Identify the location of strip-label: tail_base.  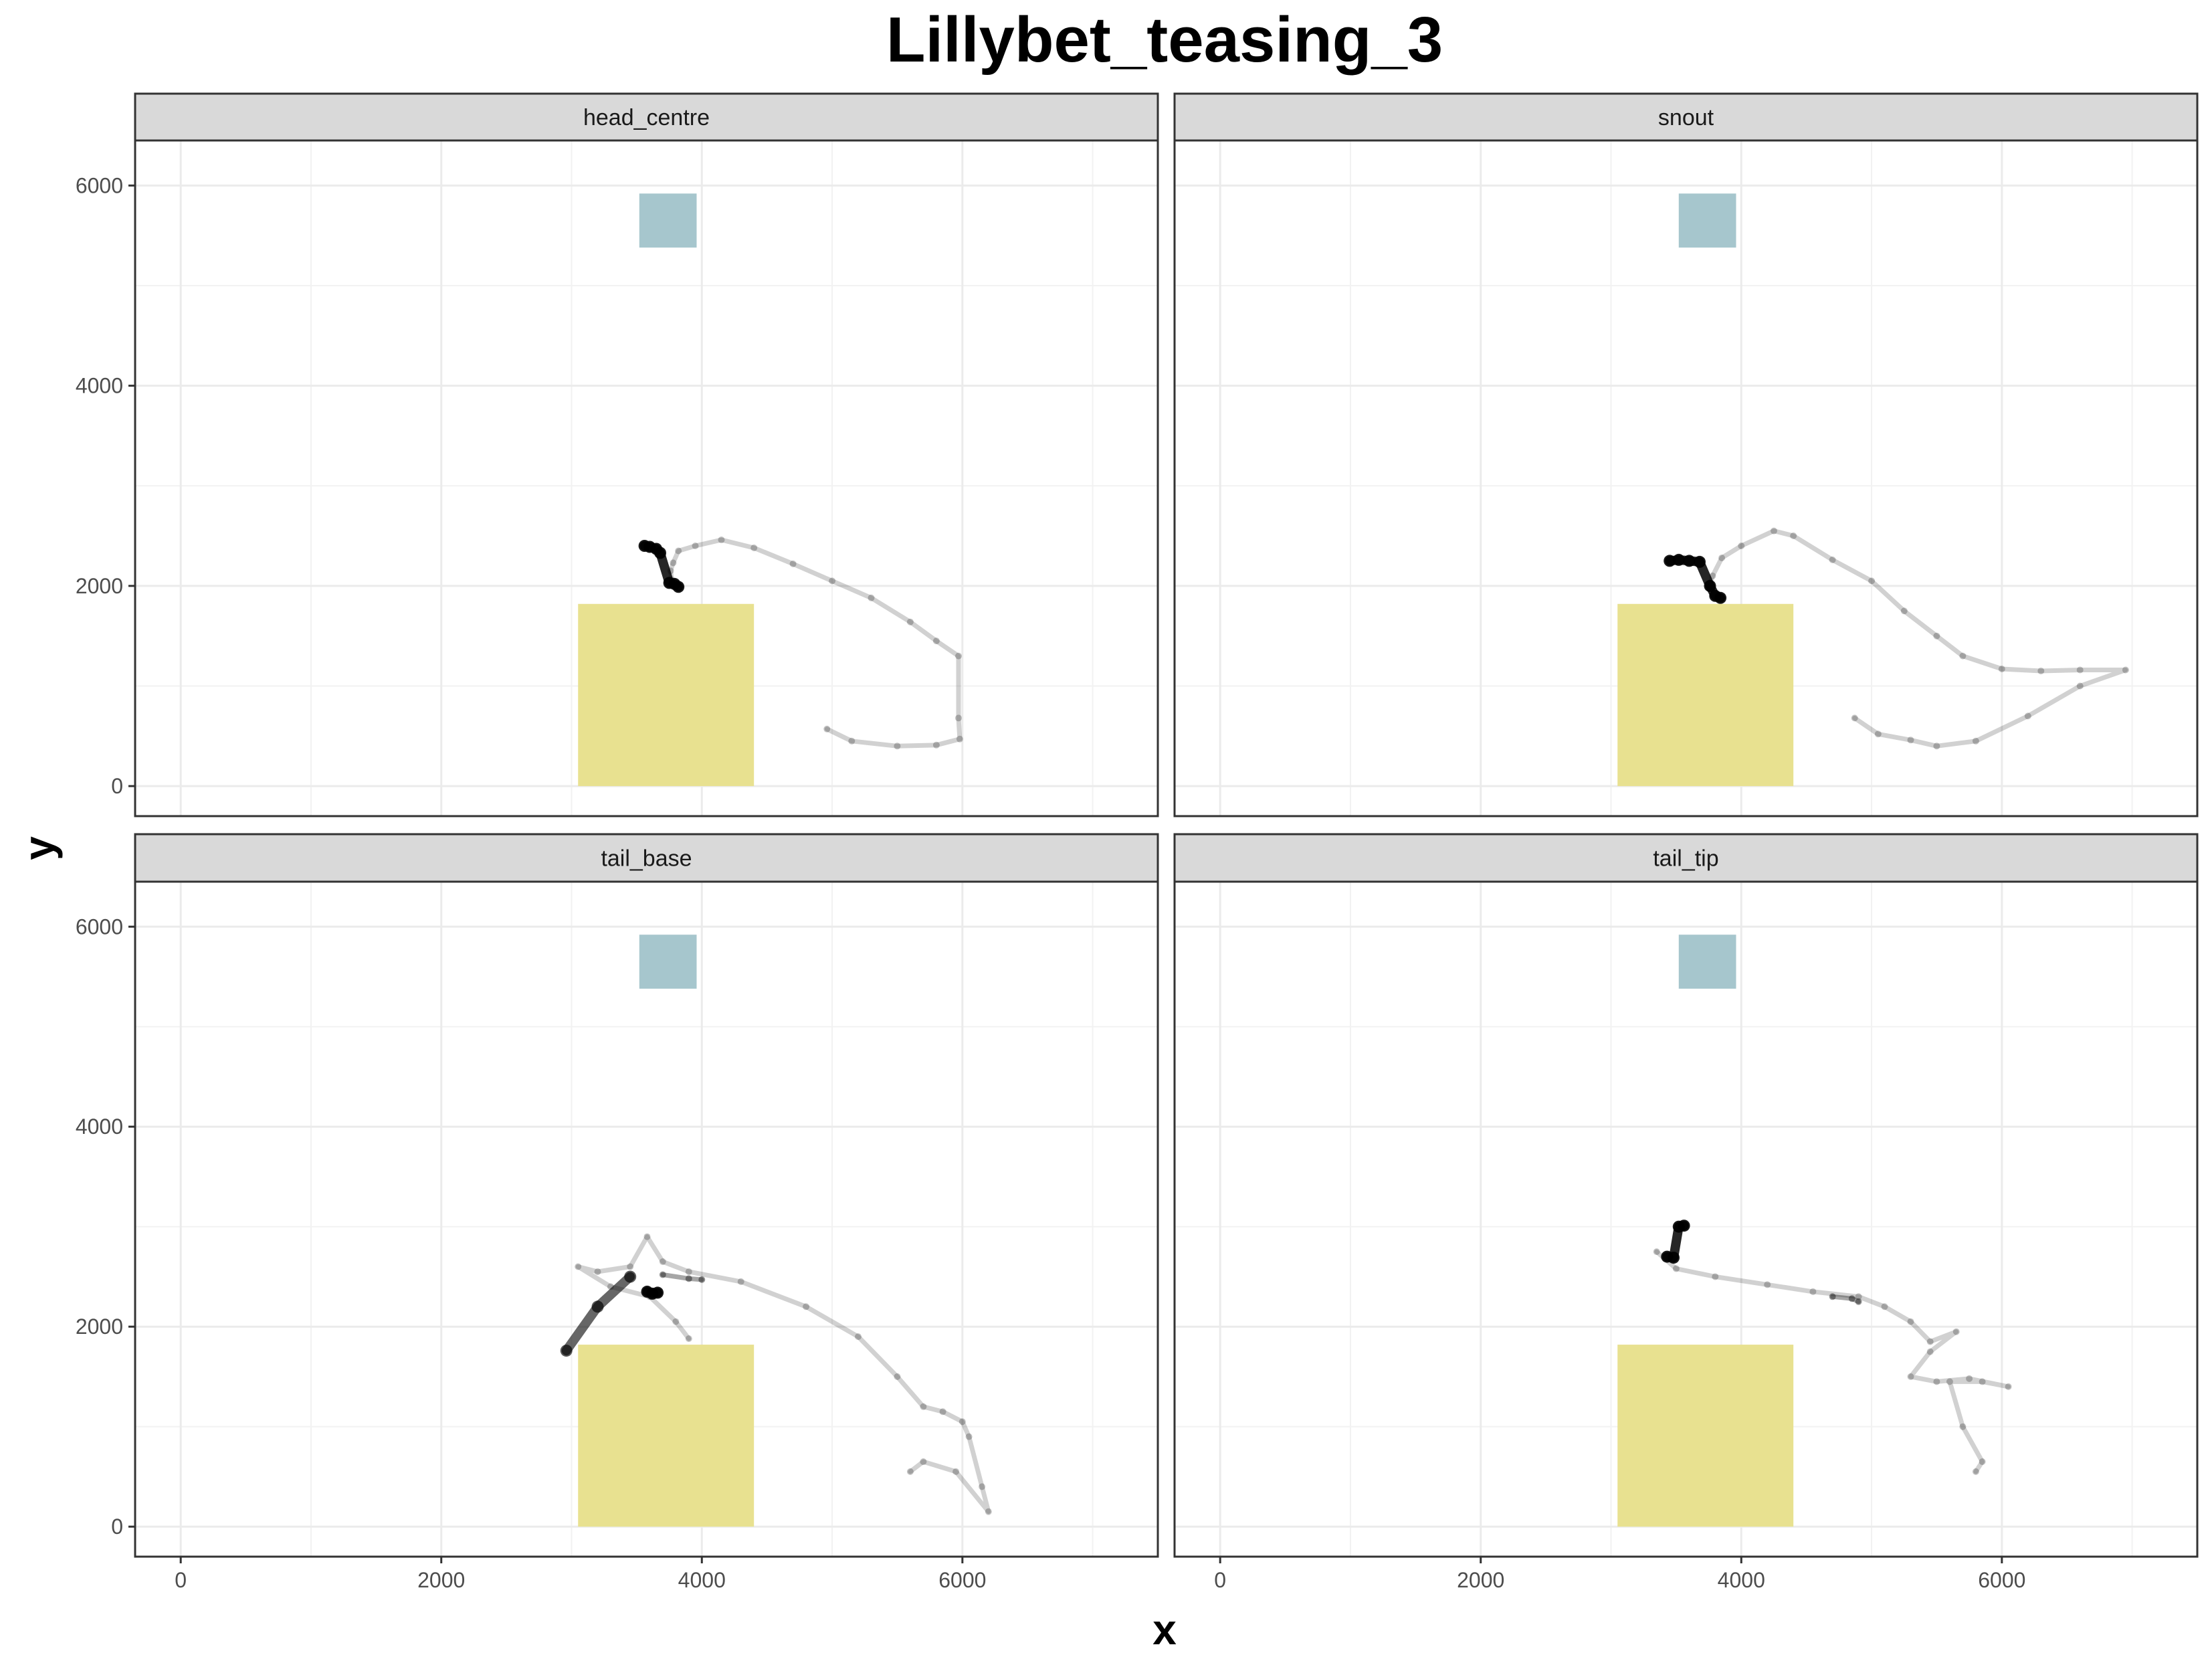
(646, 859).